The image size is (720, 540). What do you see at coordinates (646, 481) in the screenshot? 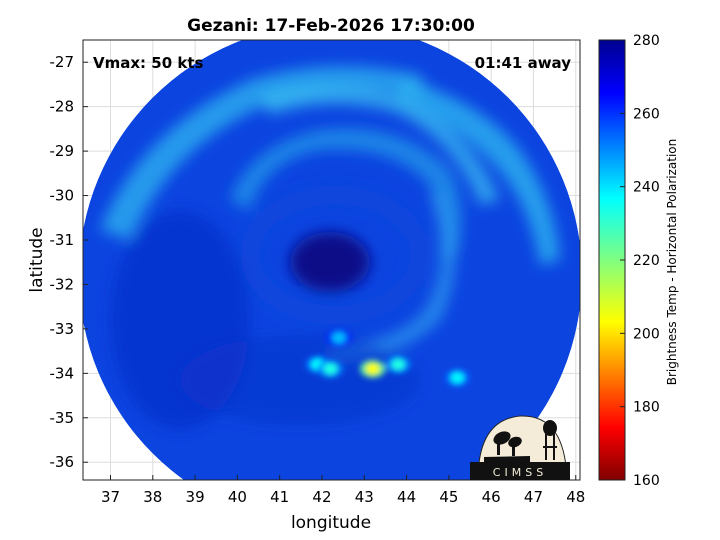
I see `colorbar-tick-label: 160` at bounding box center [646, 481].